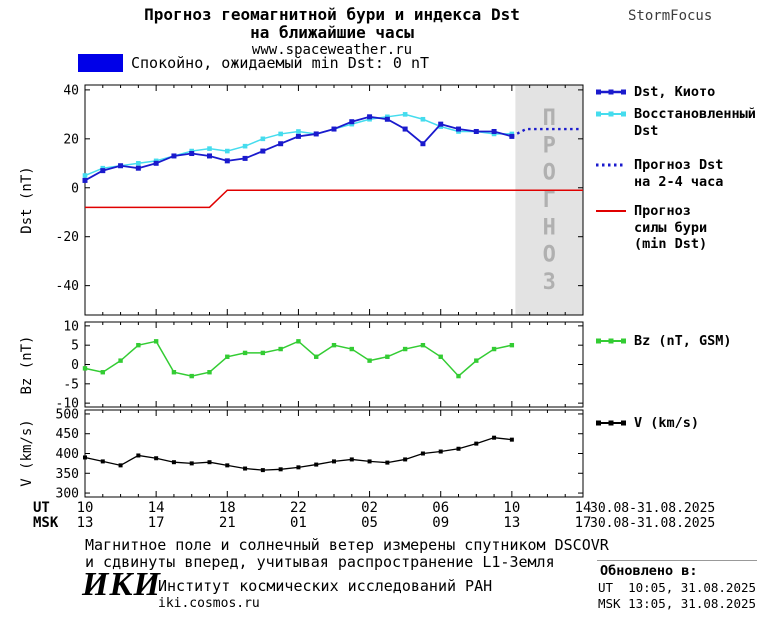  What do you see at coordinates (71, 90) in the screenshot?
I see `svg-text: 40` at bounding box center [71, 90].